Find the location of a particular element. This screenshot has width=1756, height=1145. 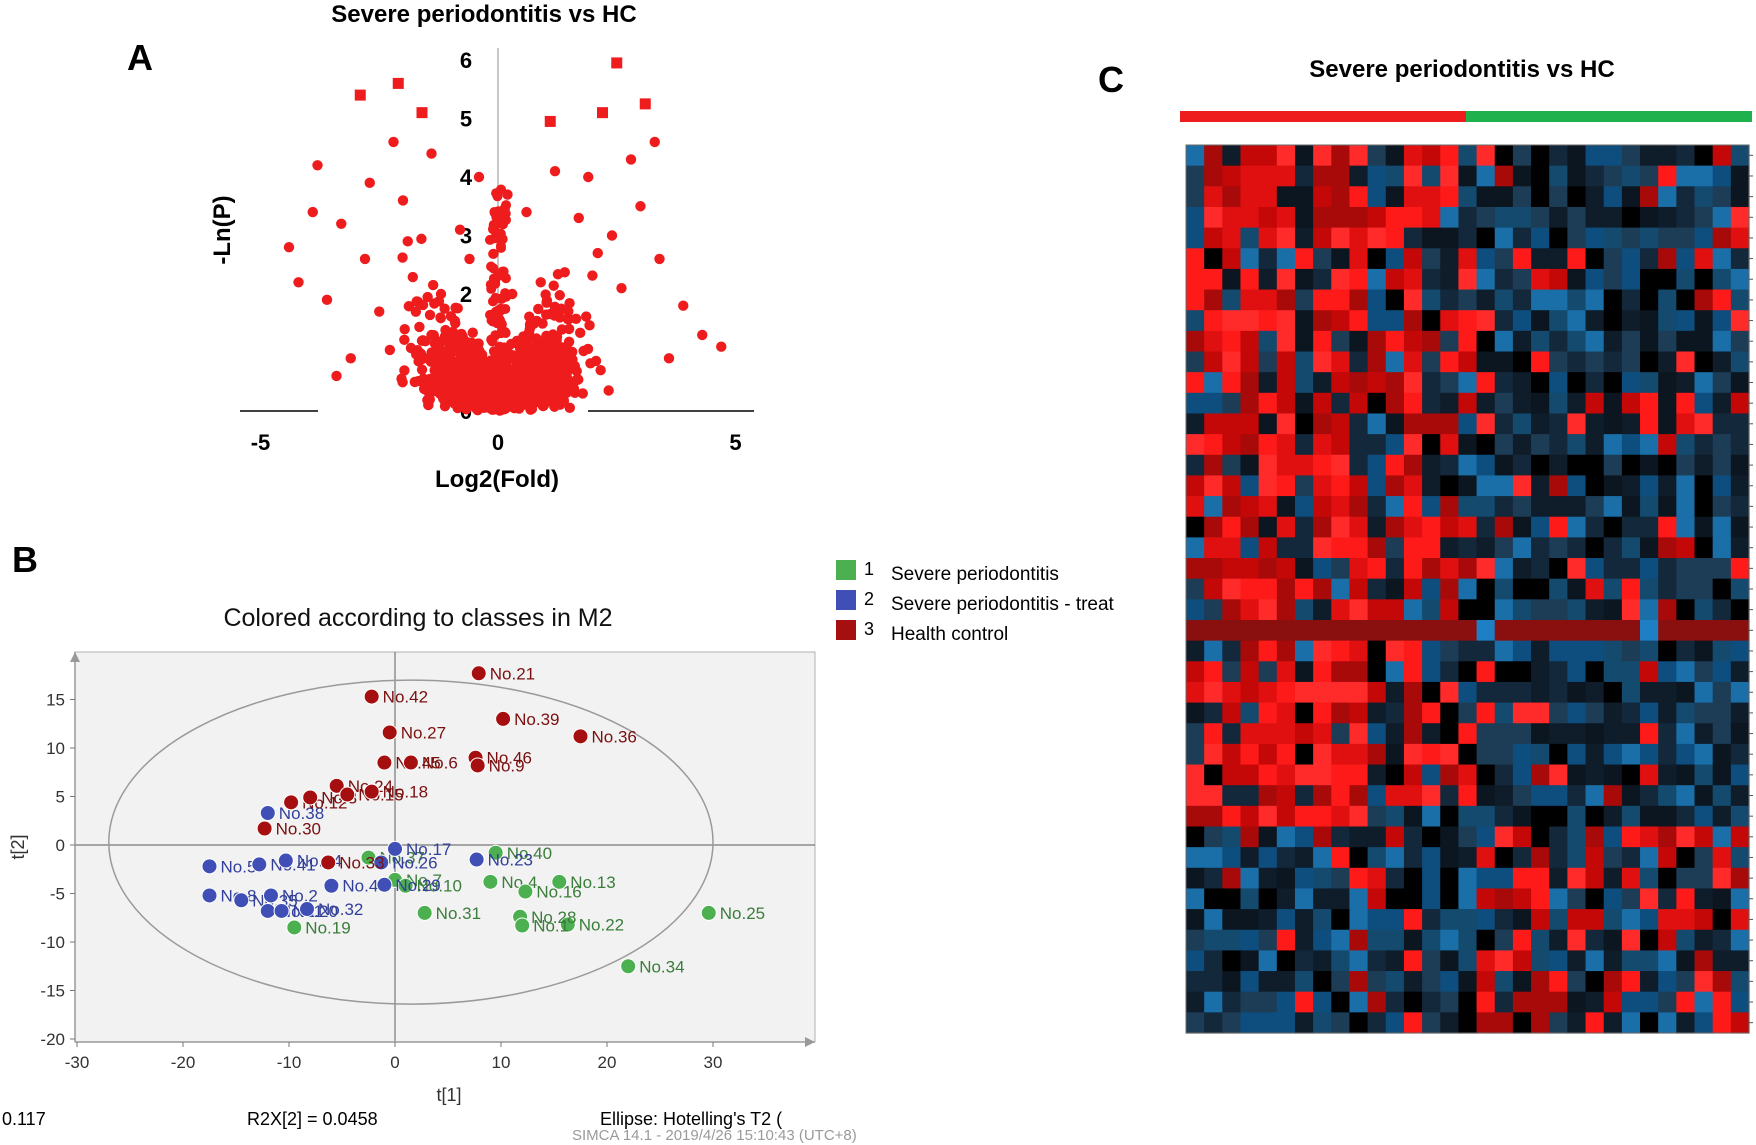

severe-periodontitis-point is located at coordinates (628, 966).